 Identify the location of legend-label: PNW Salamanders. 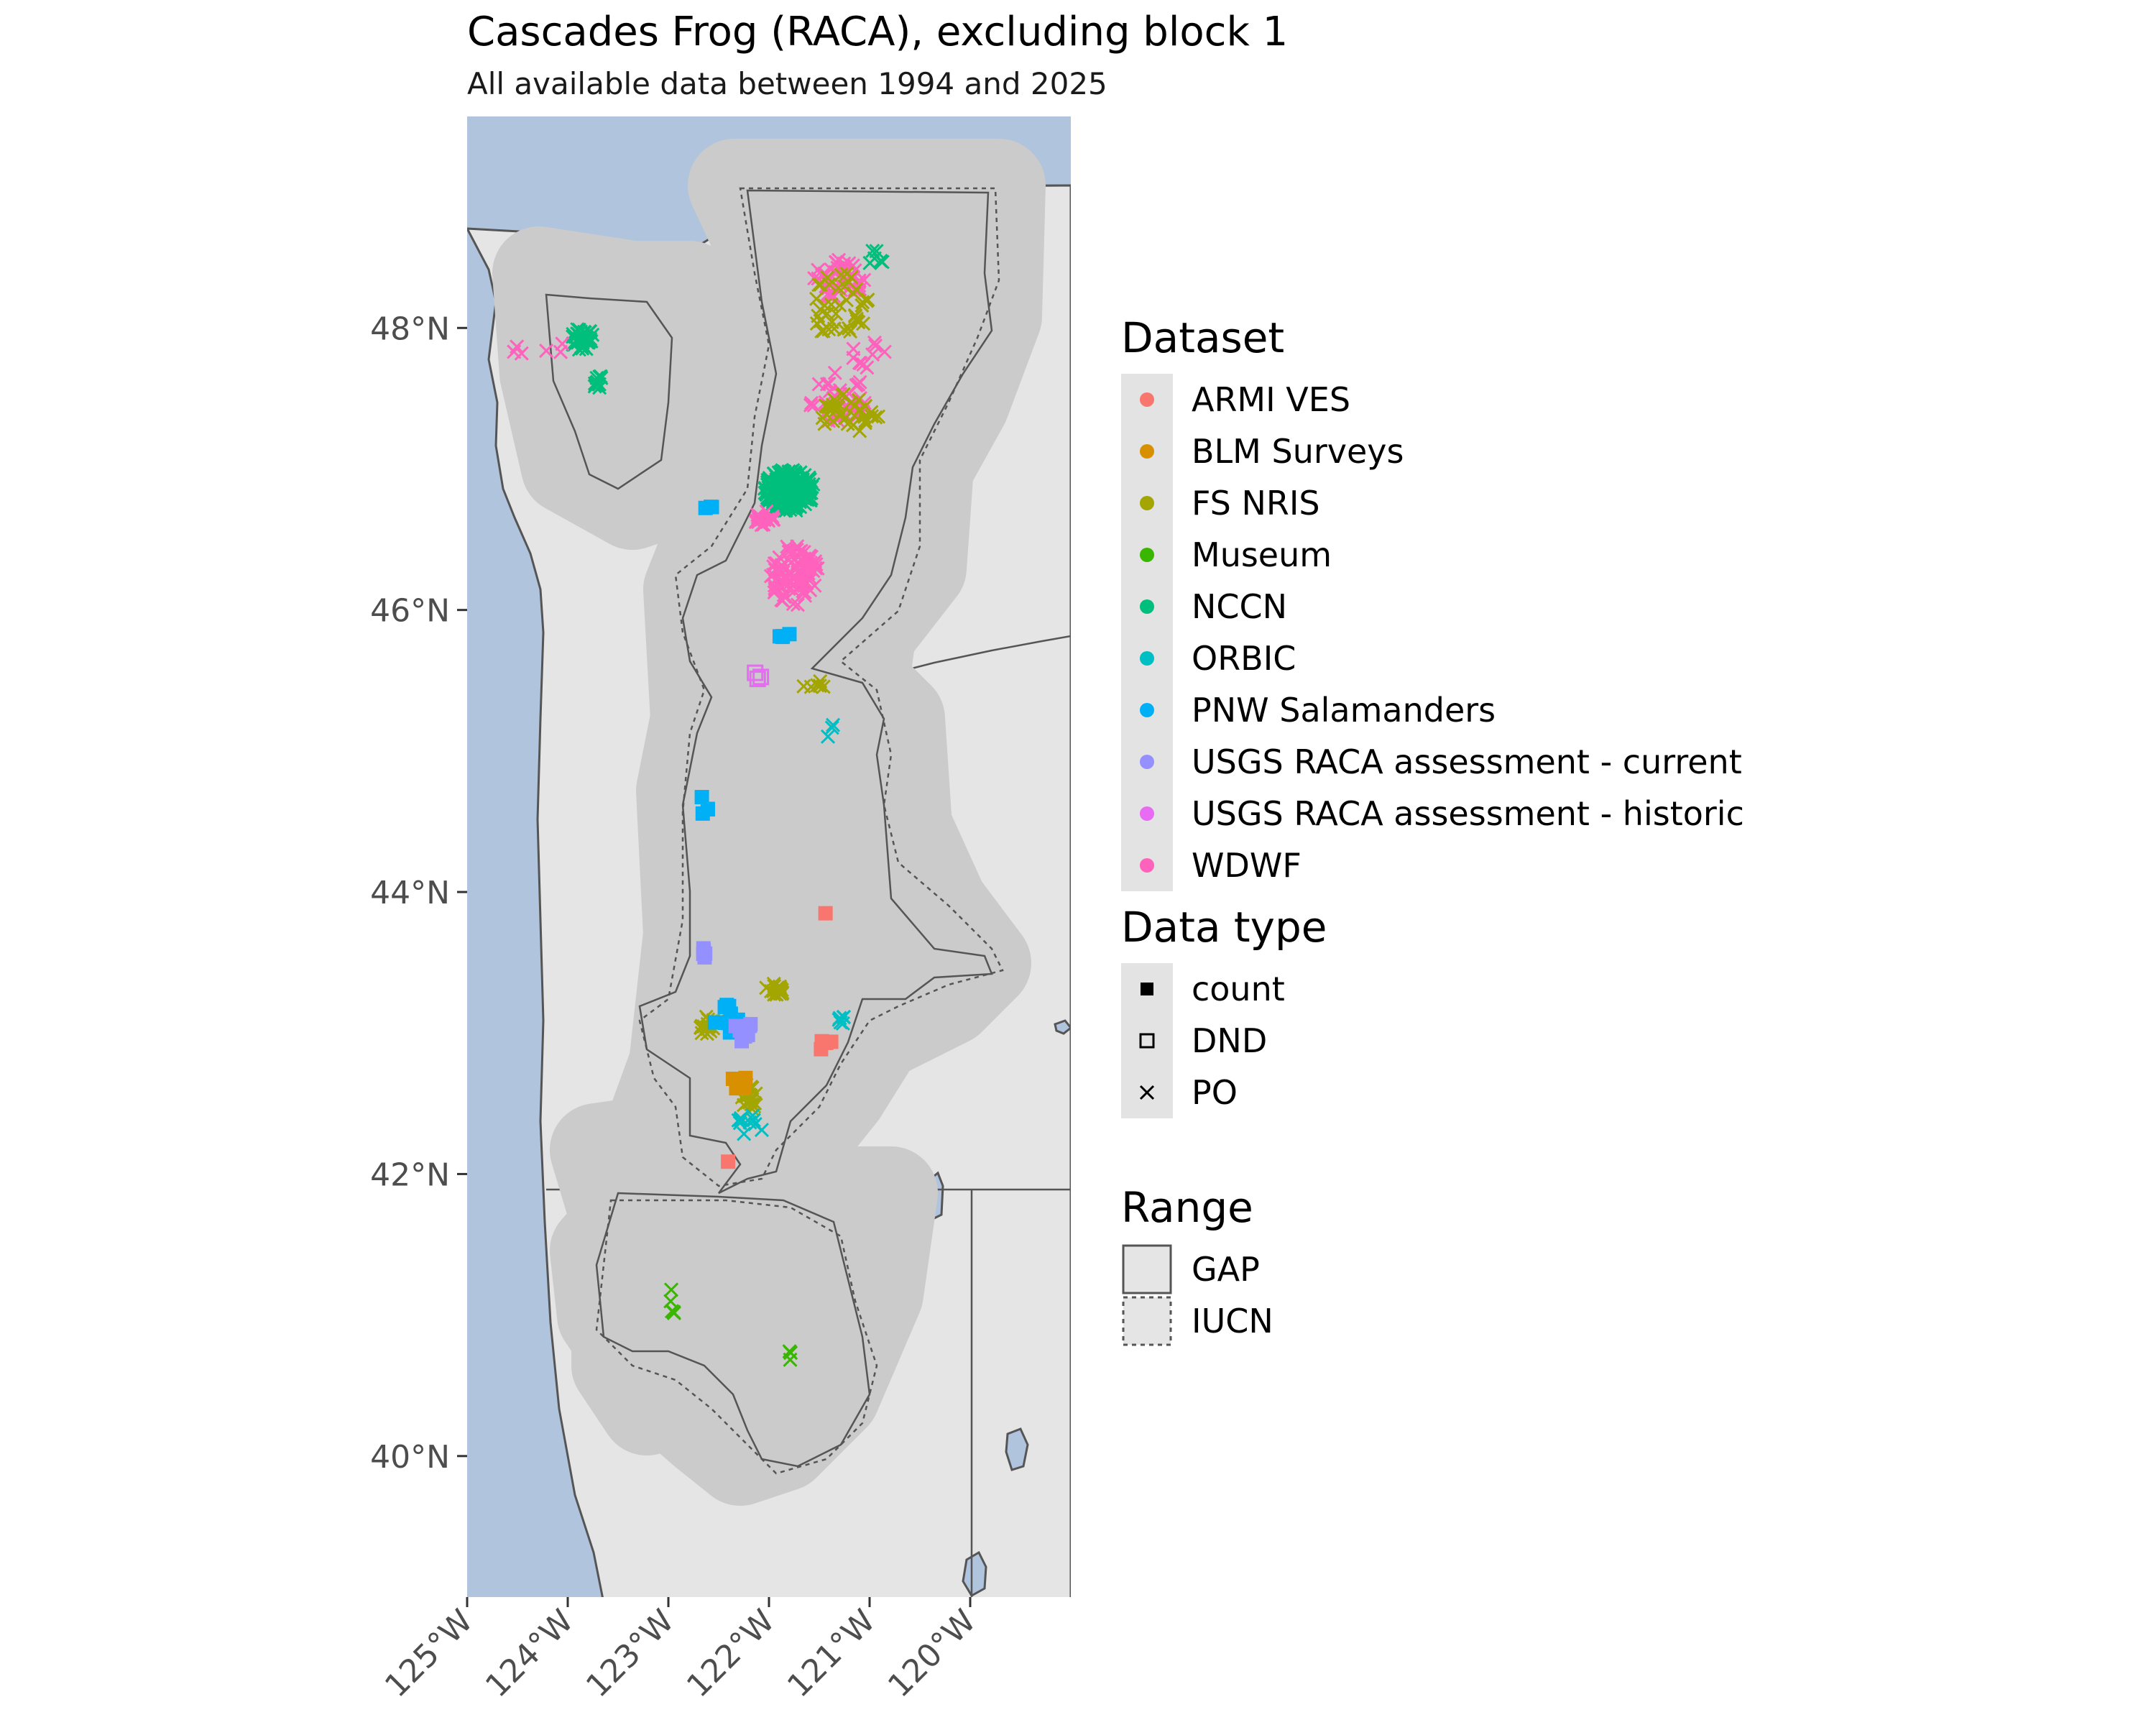
(1344, 710).